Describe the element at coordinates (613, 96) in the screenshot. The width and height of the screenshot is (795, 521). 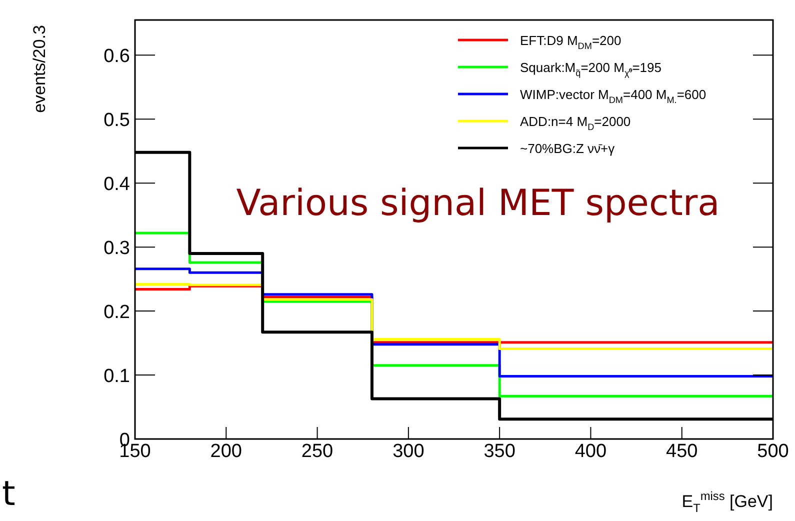
I see `legend-label: WIMP:vector M$_{DM}$=400 M$_{M.}$=600` at that location.